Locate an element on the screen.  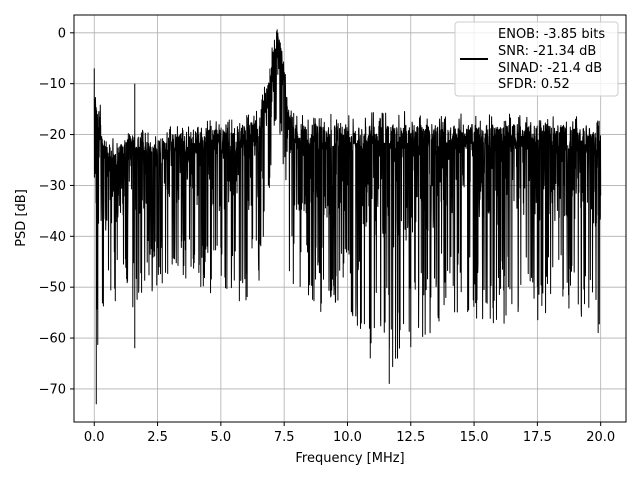
x-tick-label: 5.0 is located at coordinates (221, 437).